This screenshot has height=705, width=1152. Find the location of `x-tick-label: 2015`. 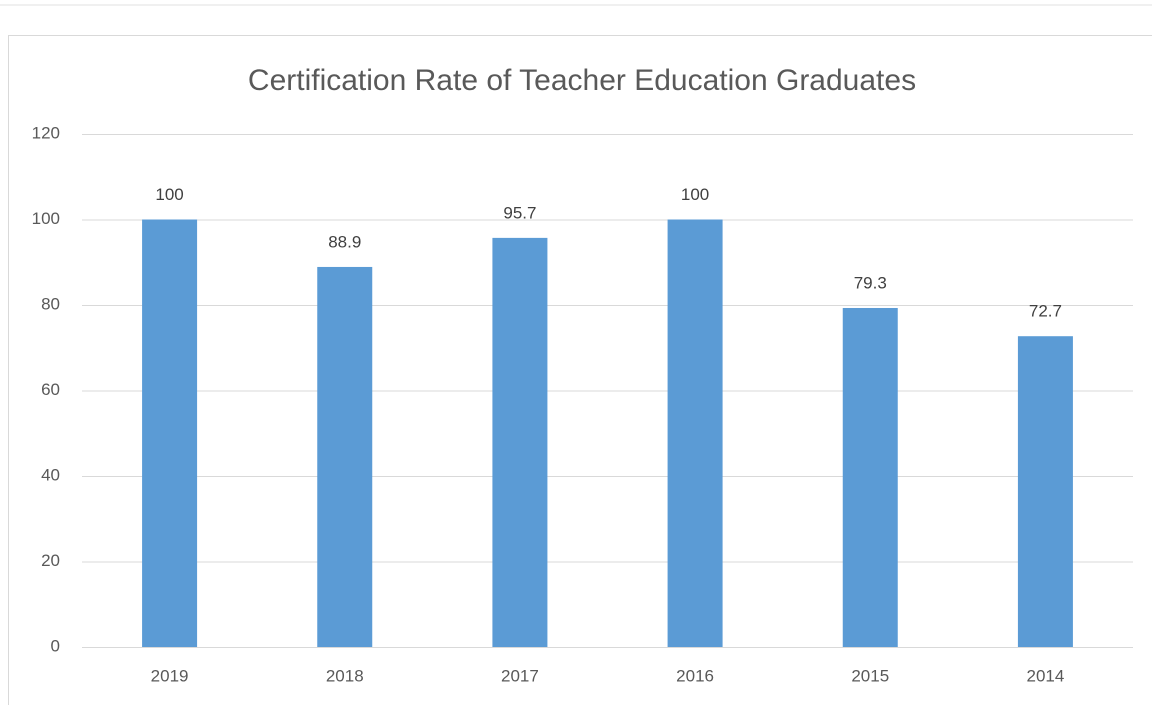

x-tick-label: 2015 is located at coordinates (870, 675).